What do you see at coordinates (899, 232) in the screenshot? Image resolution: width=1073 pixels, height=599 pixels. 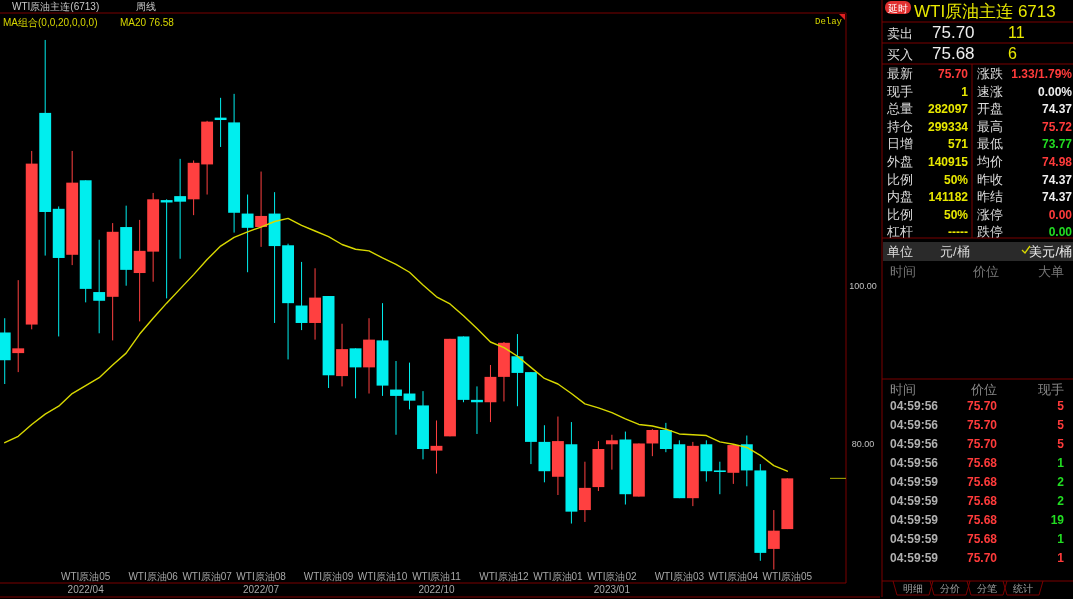 I see `text: 杠杆` at bounding box center [899, 232].